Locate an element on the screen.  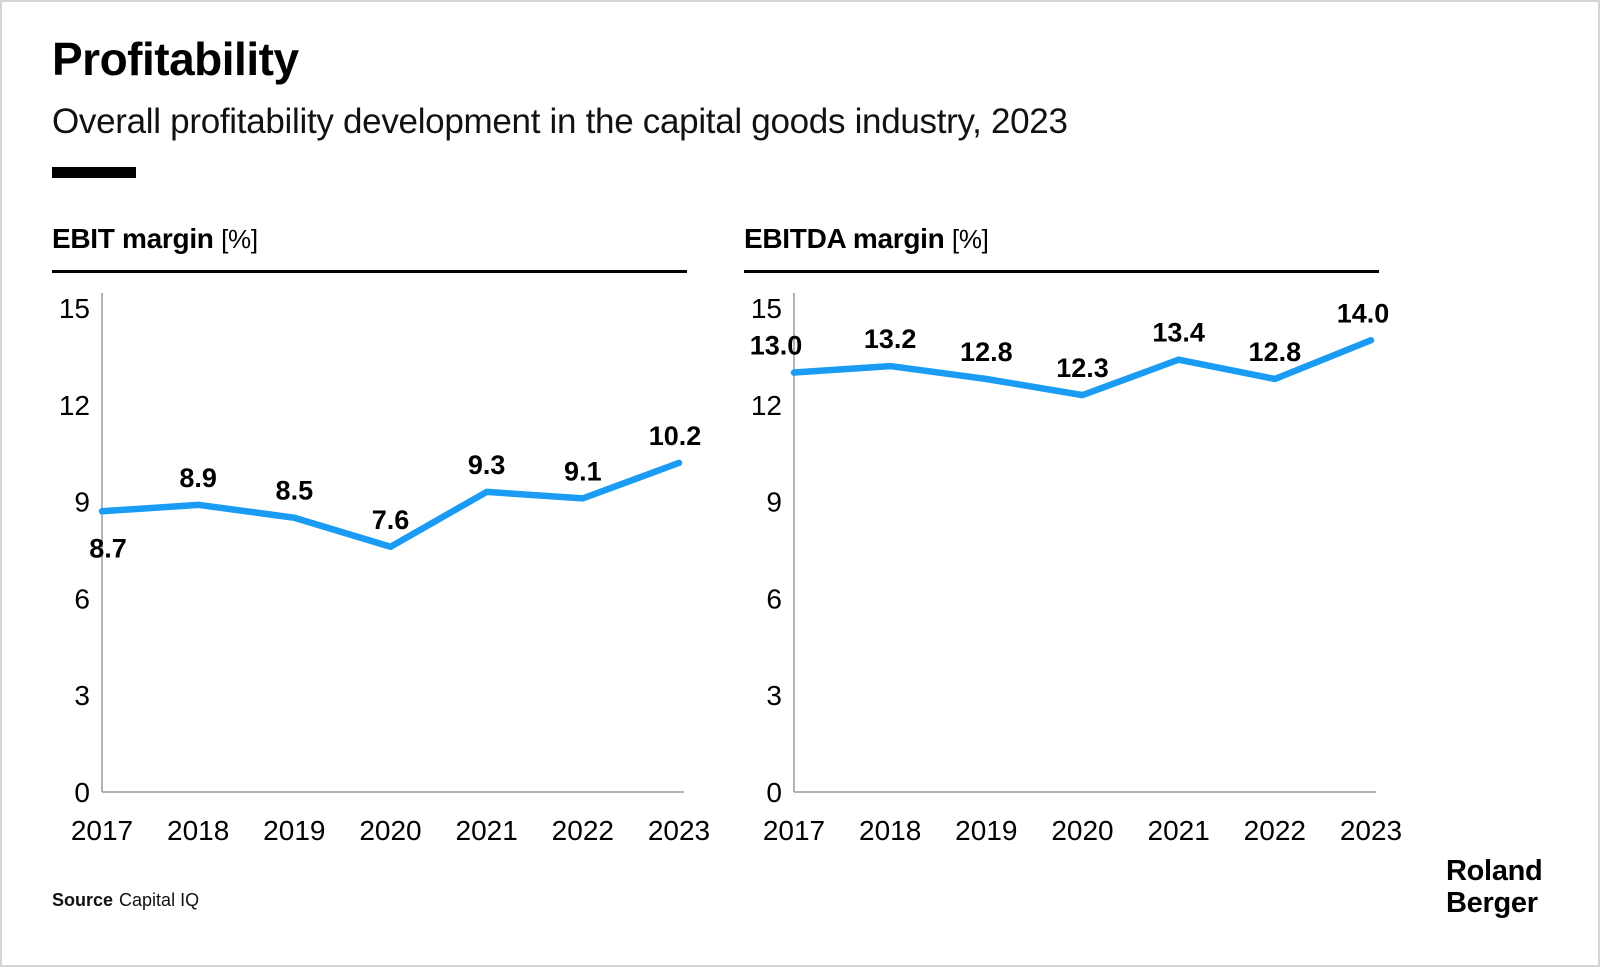
svg-text: 10.2 is located at coordinates (675, 436).